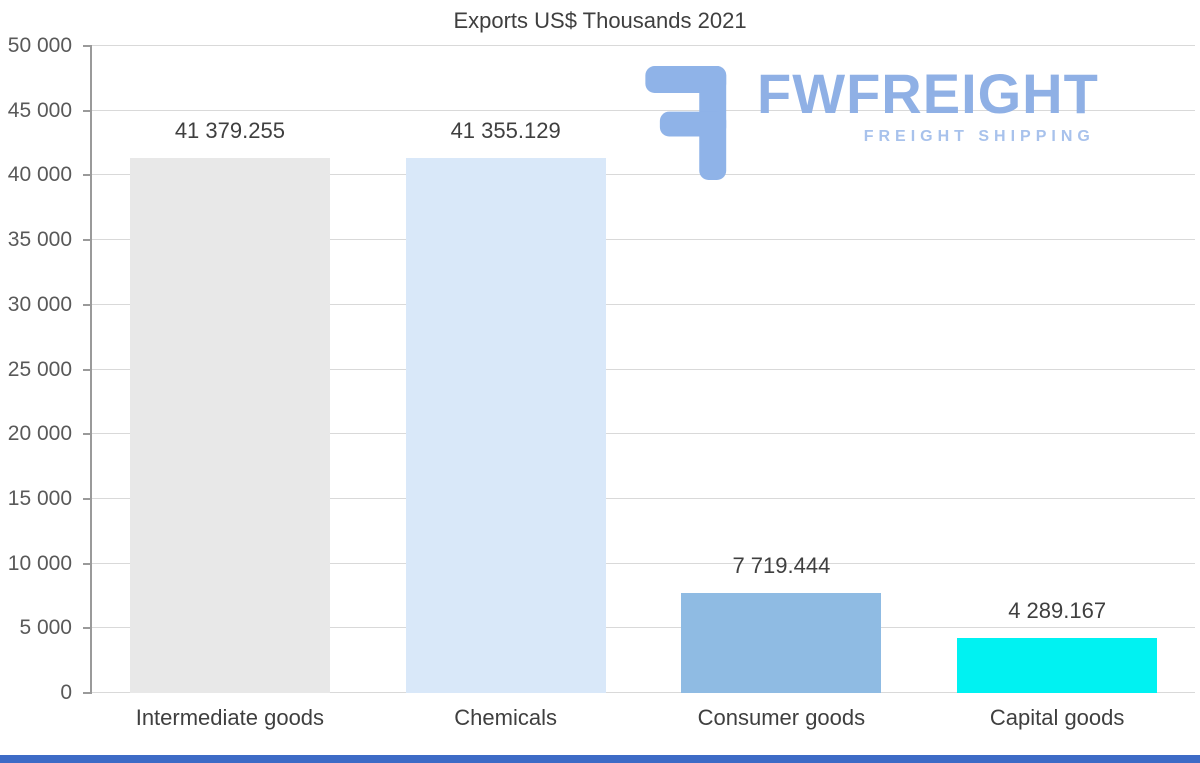  I want to click on bar-value-label: 4 289.167, so click(1057, 610).